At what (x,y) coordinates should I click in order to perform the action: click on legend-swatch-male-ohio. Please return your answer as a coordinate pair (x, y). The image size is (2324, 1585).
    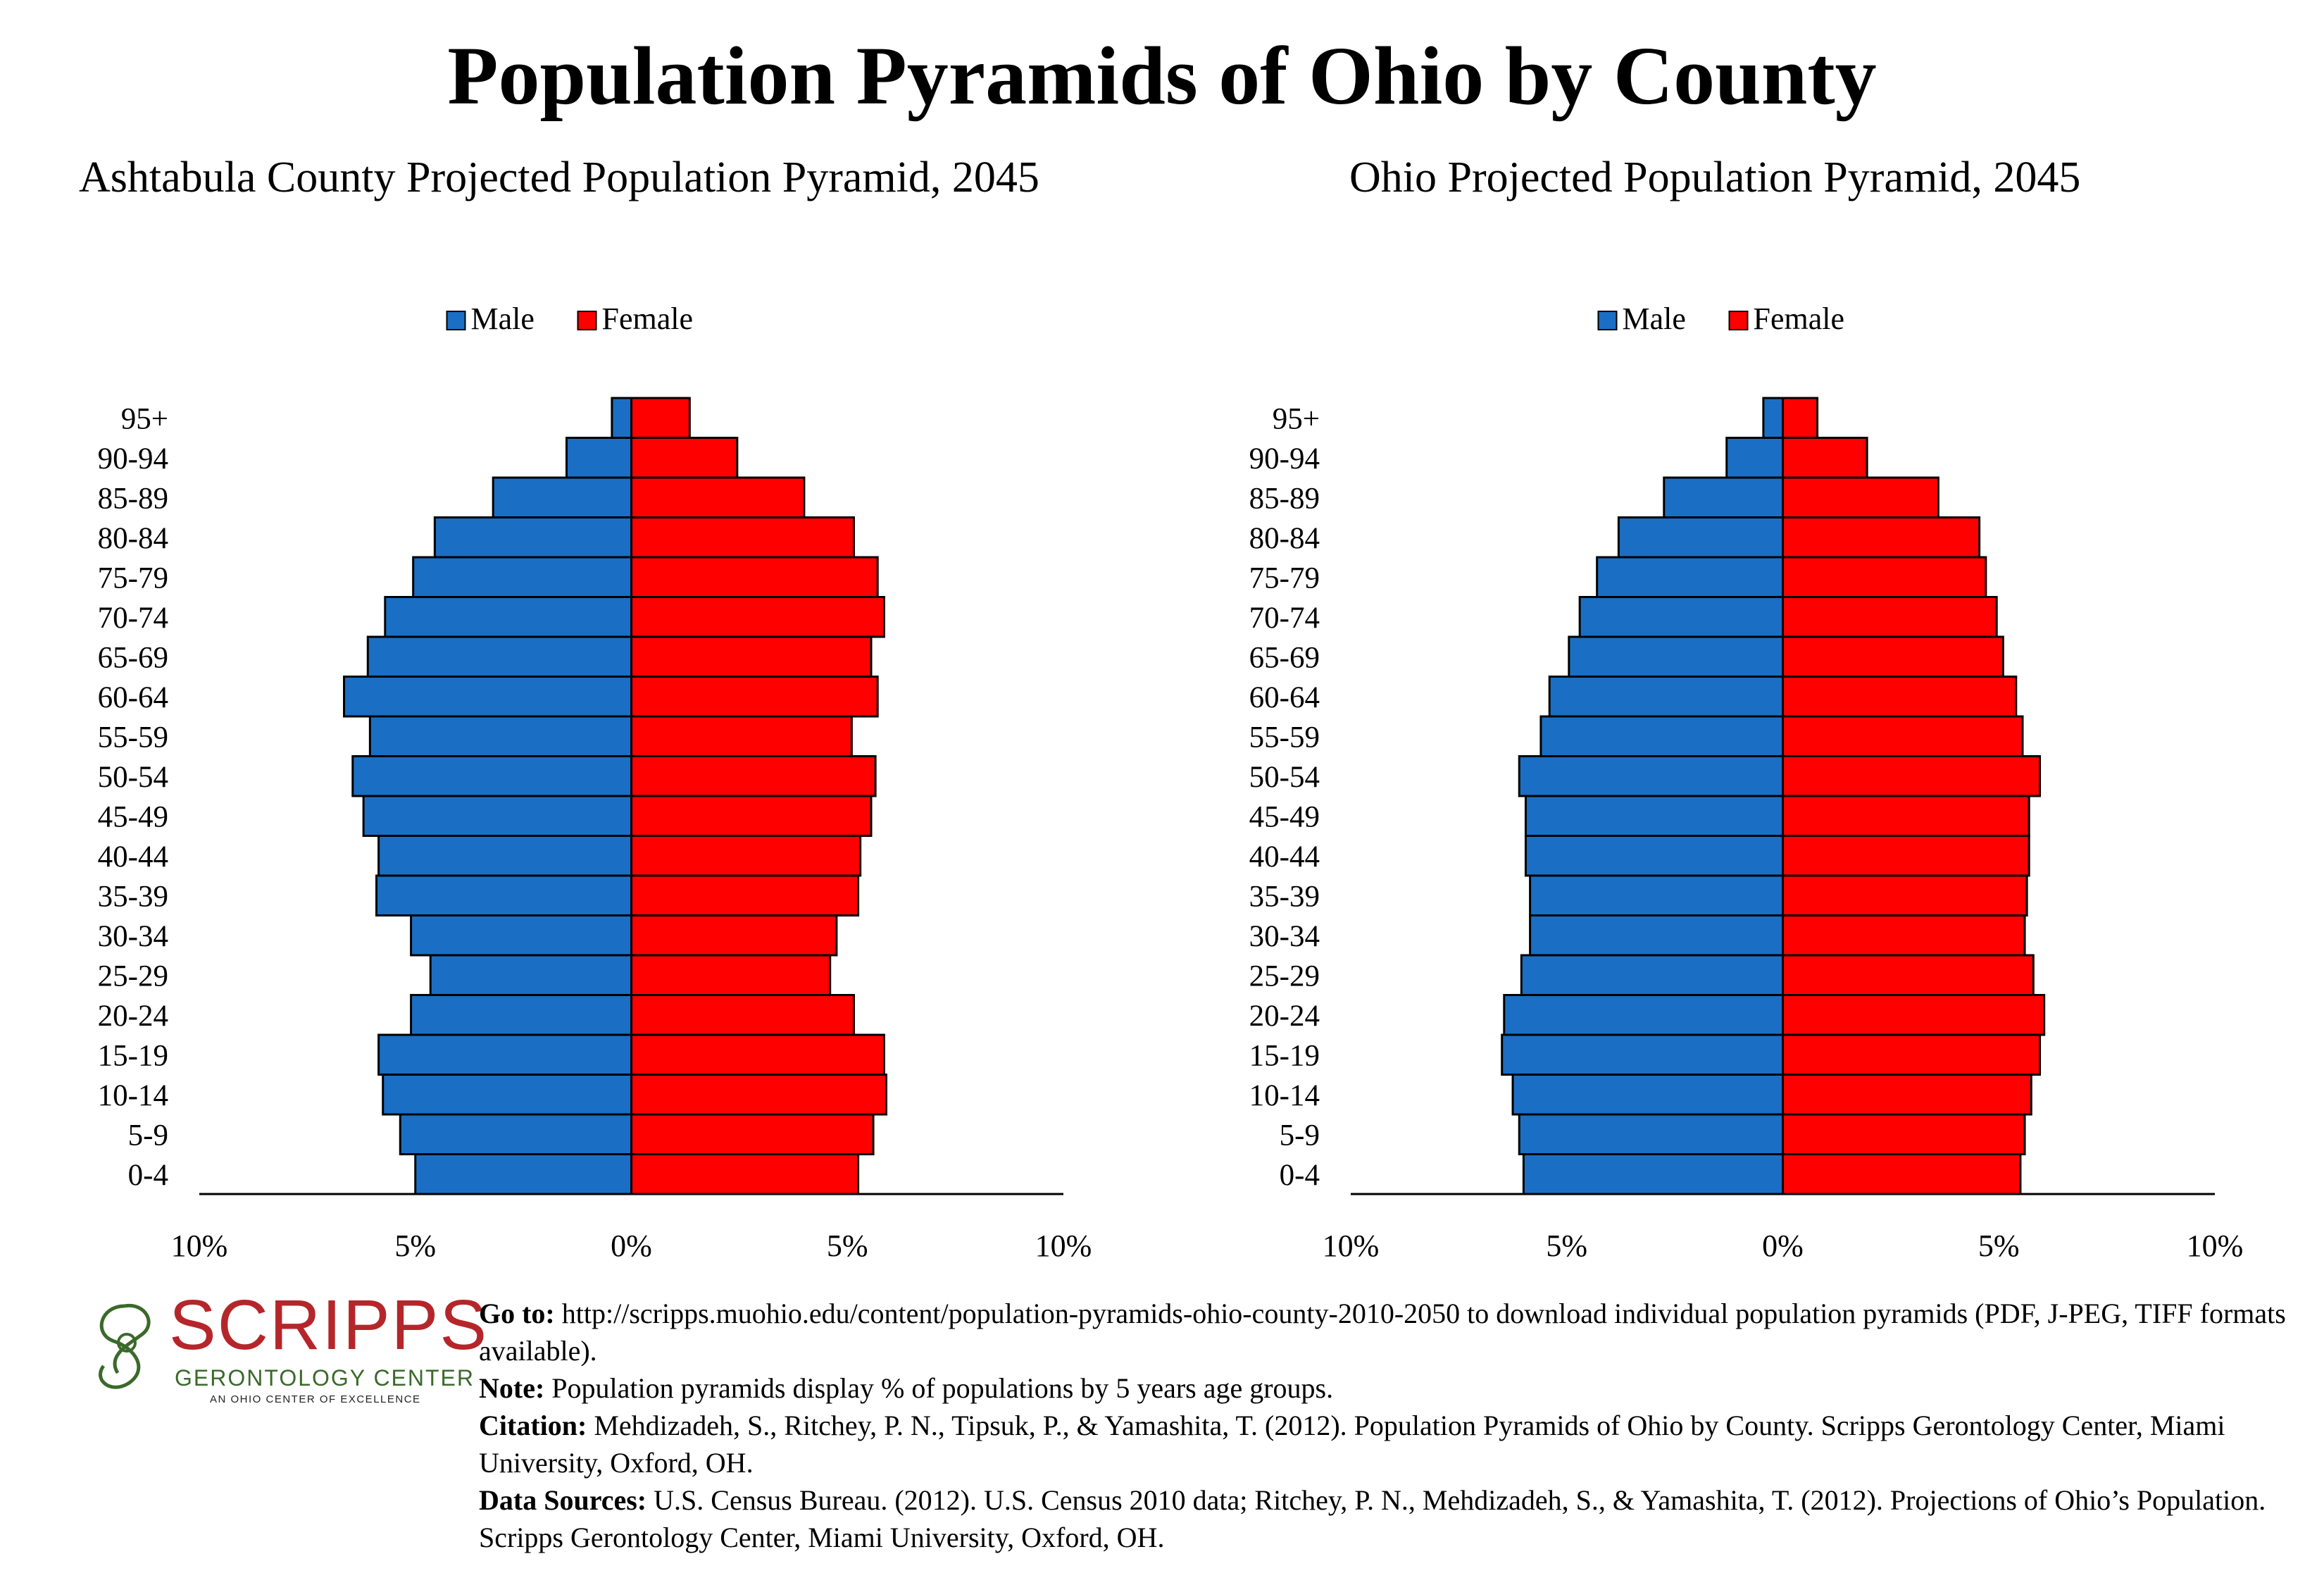
    Looking at the image, I should click on (1607, 320).